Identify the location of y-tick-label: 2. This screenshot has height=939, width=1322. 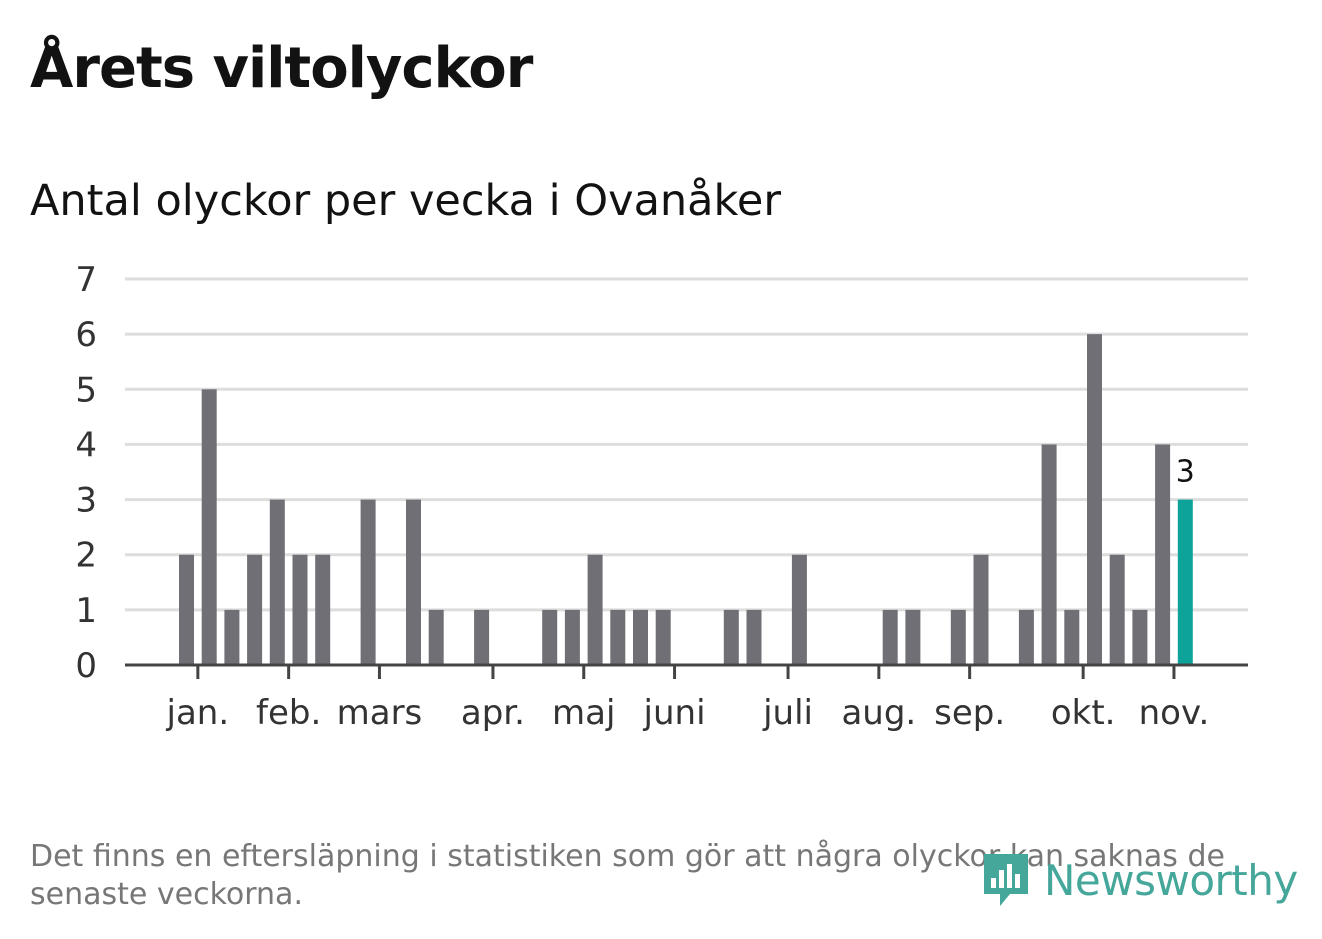
(86, 556).